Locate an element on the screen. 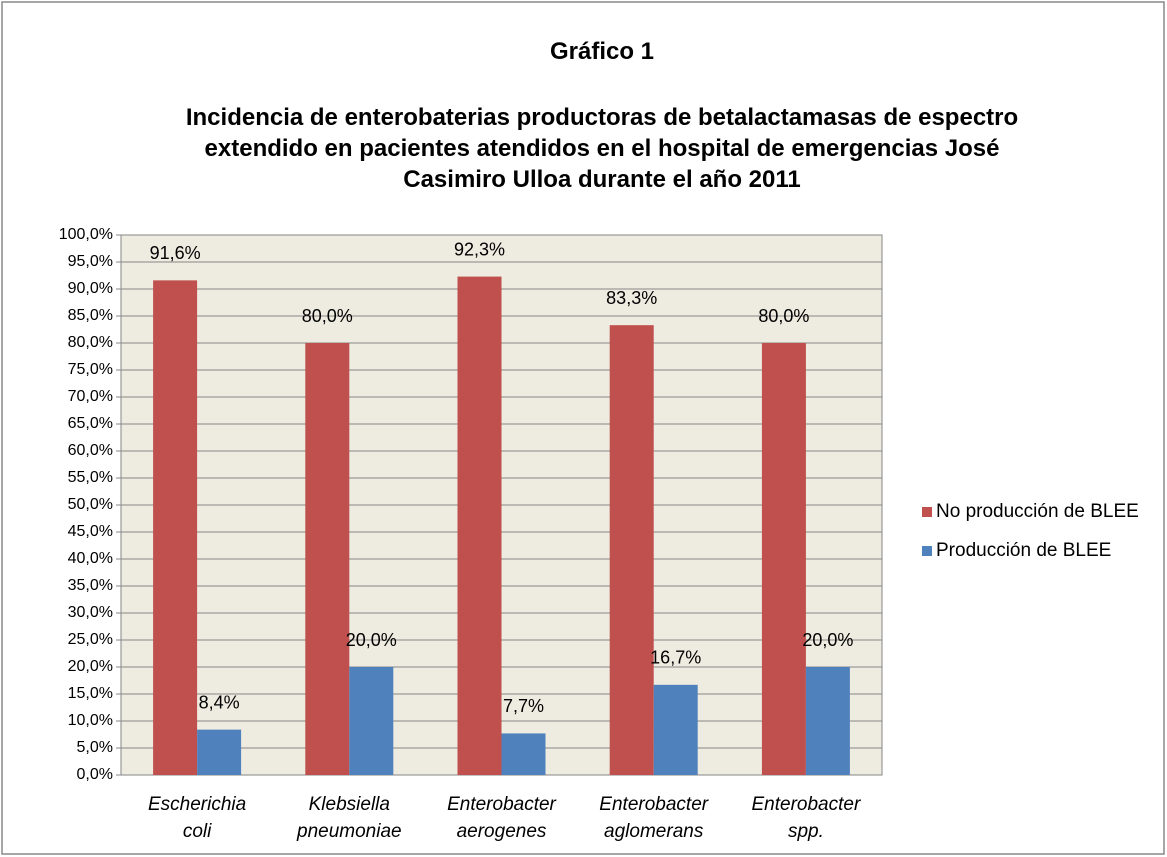  y-tick-label: 60,0% is located at coordinates (90, 450).